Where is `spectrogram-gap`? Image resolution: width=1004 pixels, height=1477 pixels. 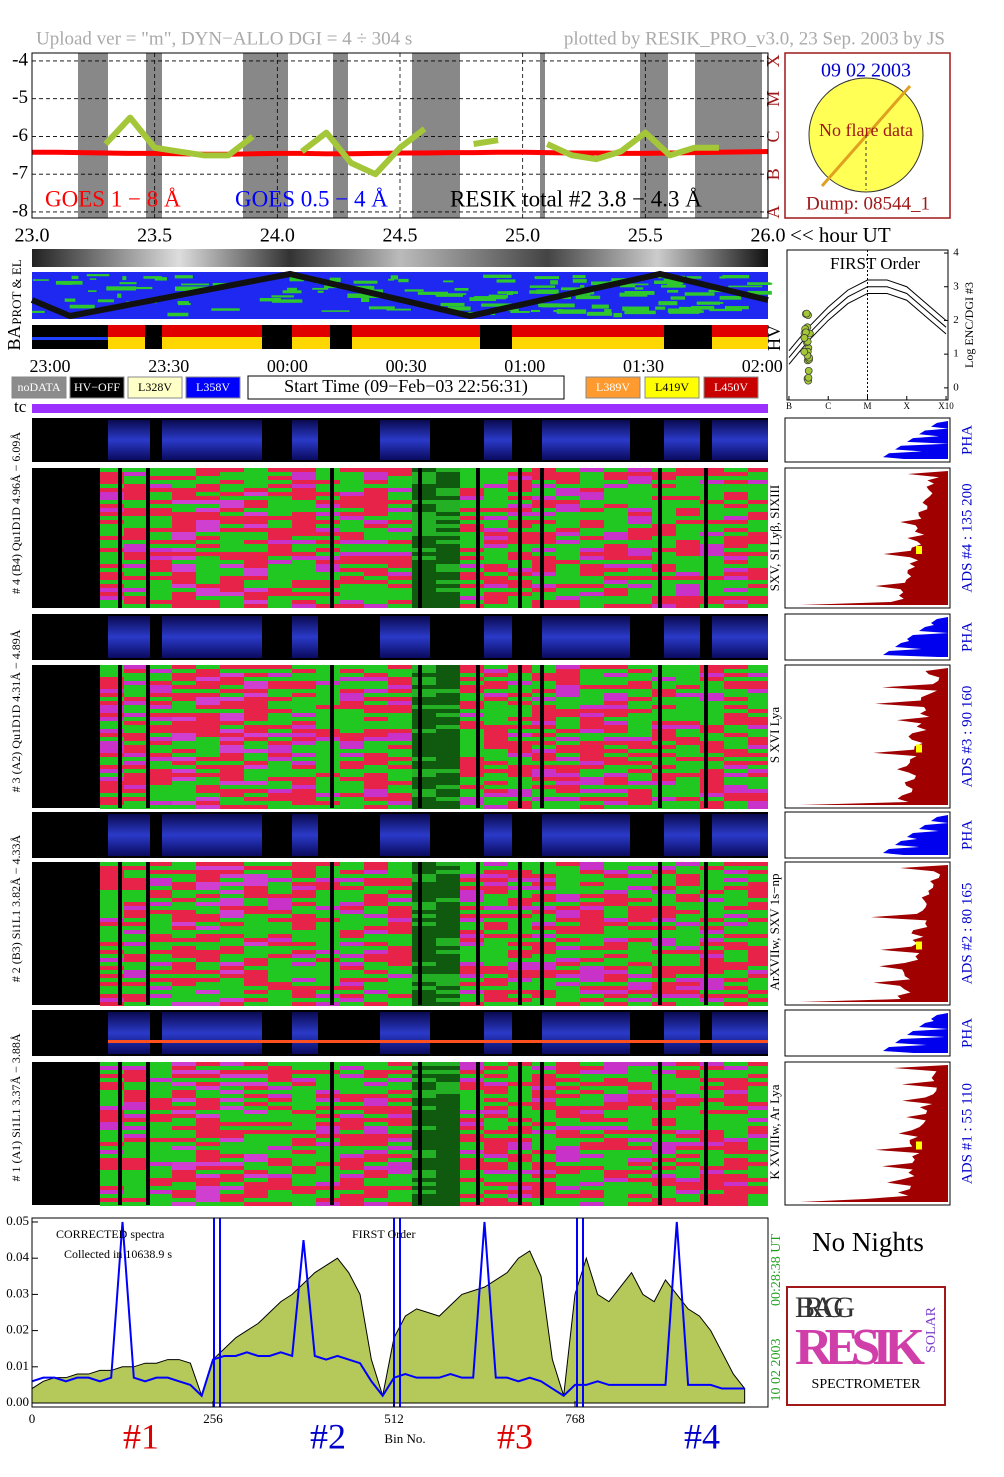
spectrogram-gap is located at coordinates (520, 538).